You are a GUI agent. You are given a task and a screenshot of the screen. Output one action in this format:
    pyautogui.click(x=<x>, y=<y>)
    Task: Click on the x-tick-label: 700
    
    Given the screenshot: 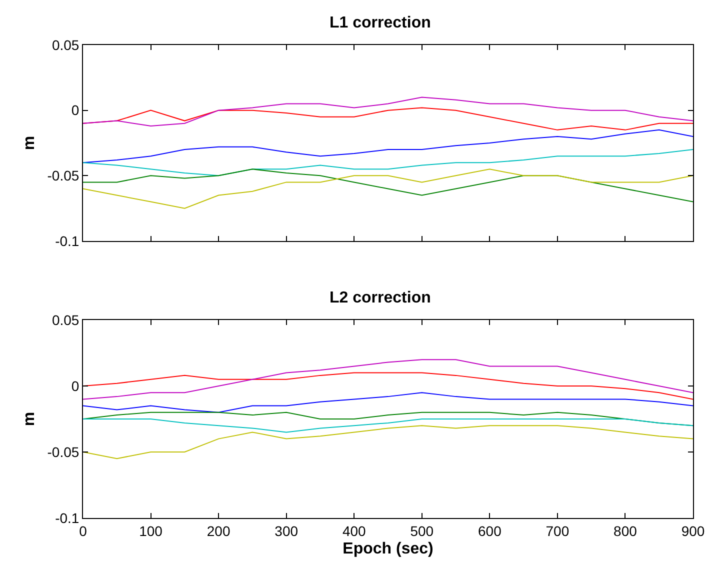 What is the action you would take?
    pyautogui.click(x=558, y=530)
    